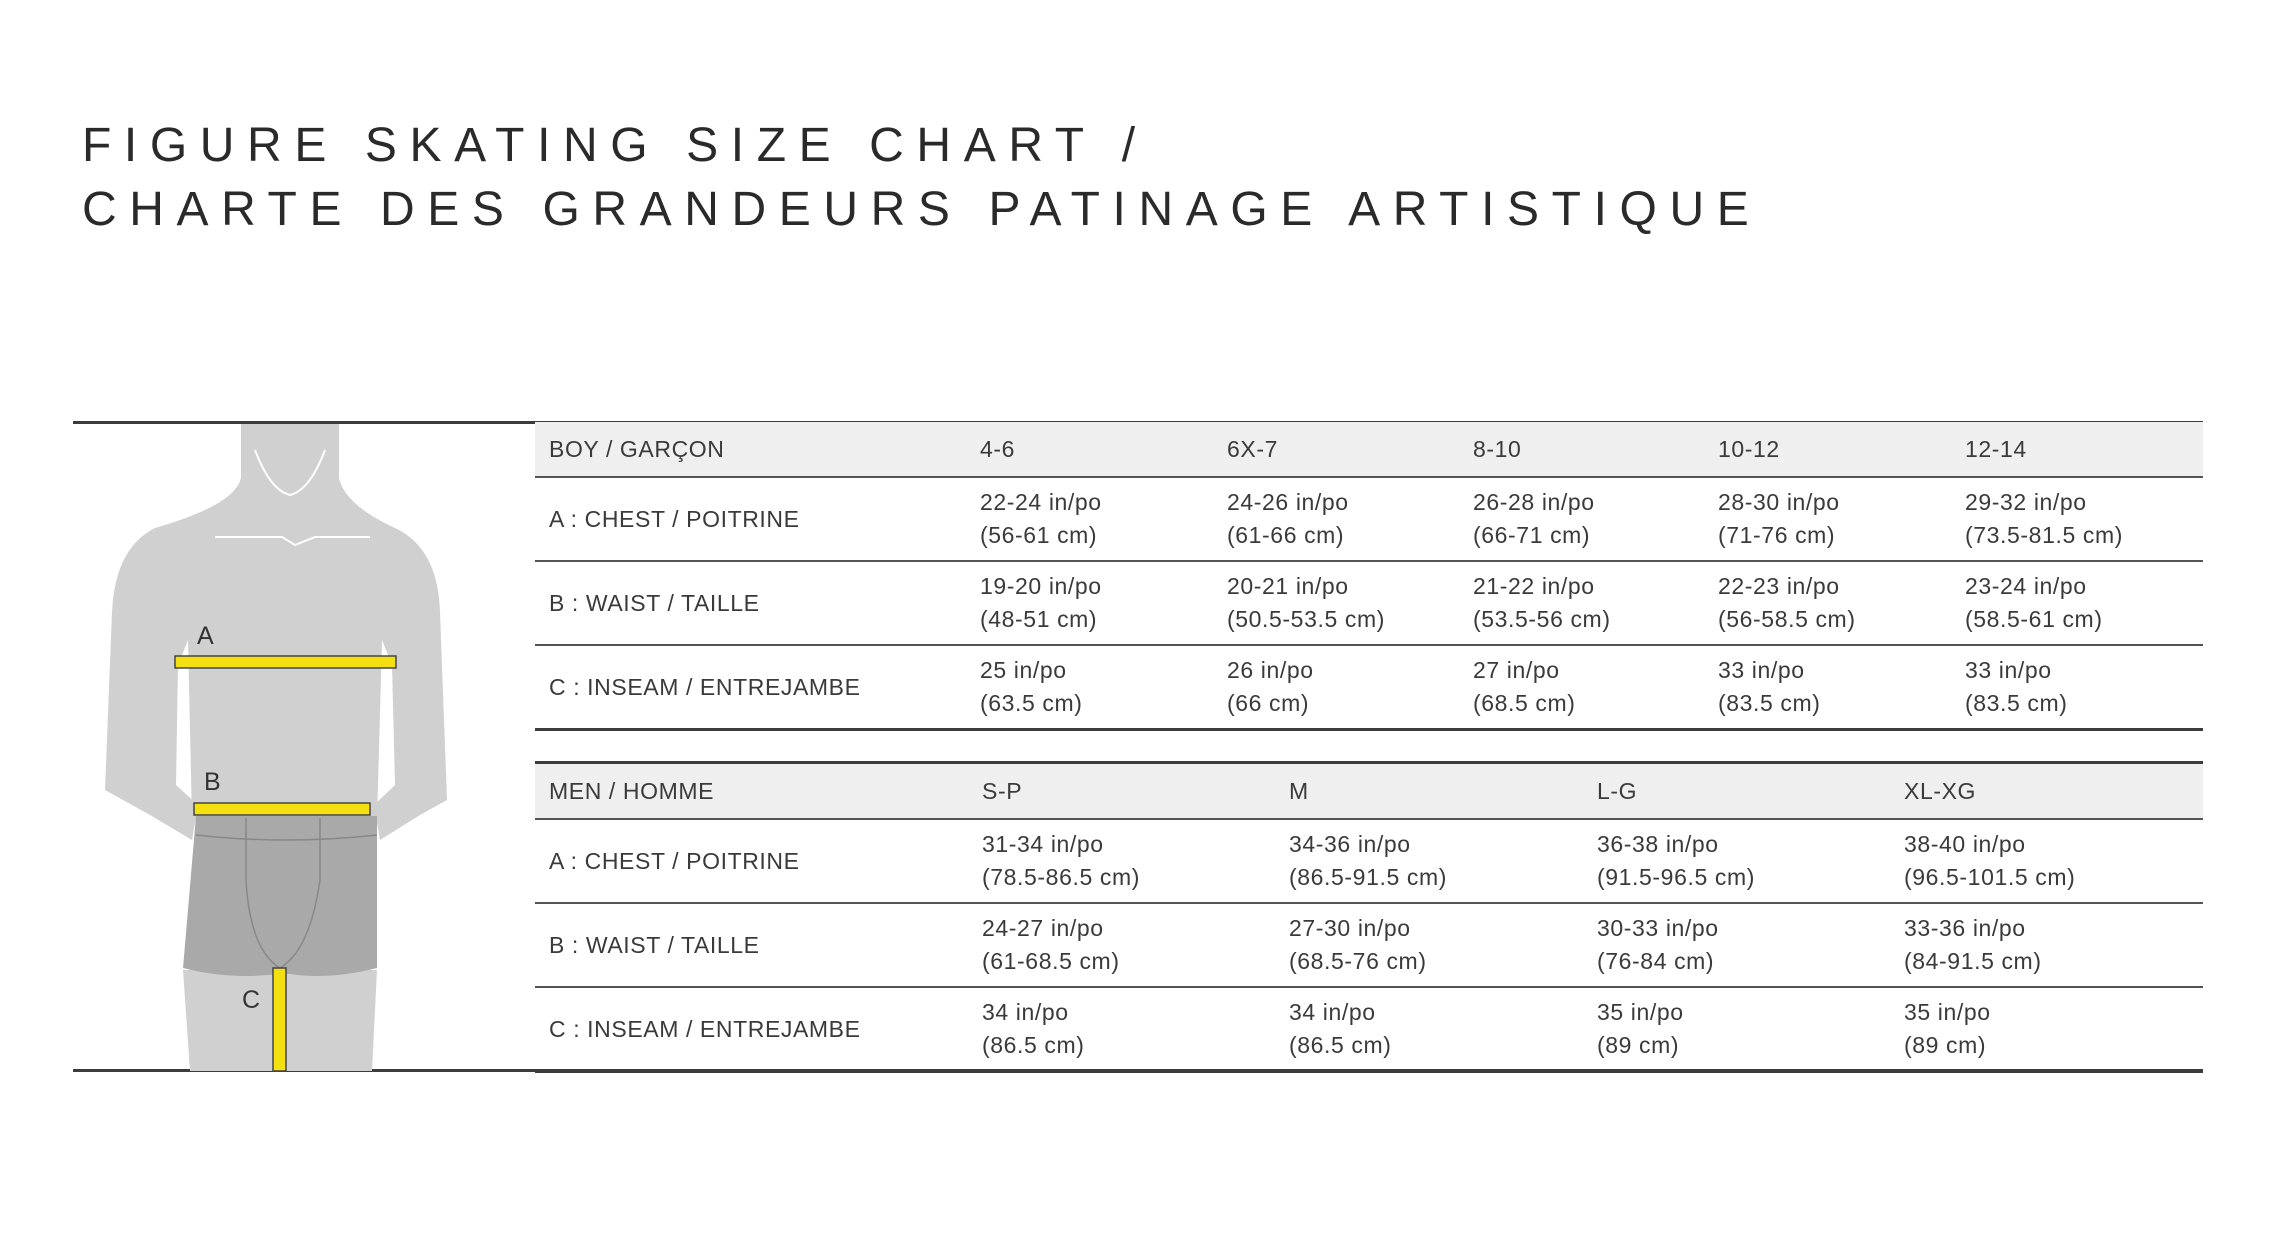 The height and width of the screenshot is (1242, 2279). What do you see at coordinates (1023, 670) in the screenshot?
I see `value-inches: 25 in/po` at bounding box center [1023, 670].